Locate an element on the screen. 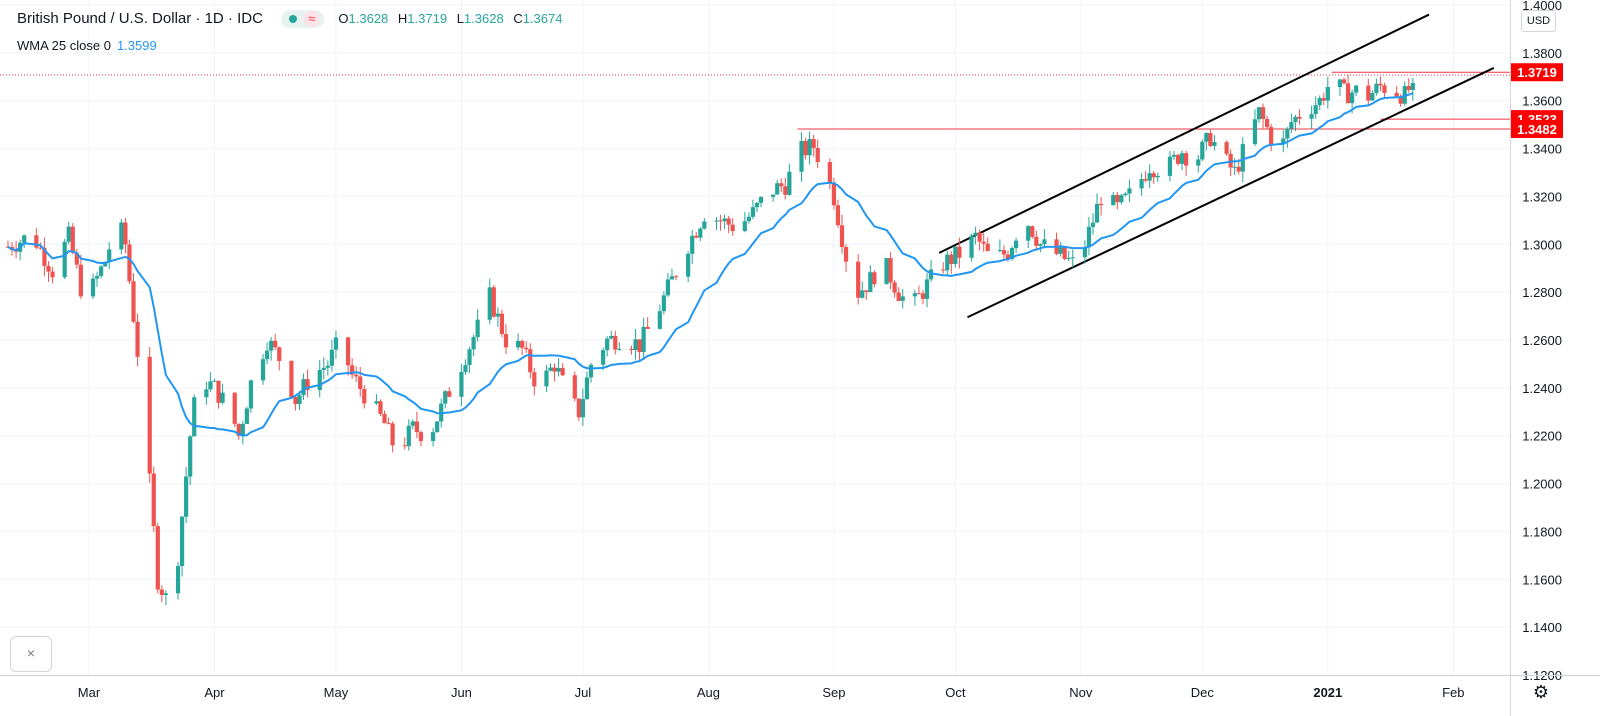  settings-gear-icon: ⚙ is located at coordinates (1541, 692).